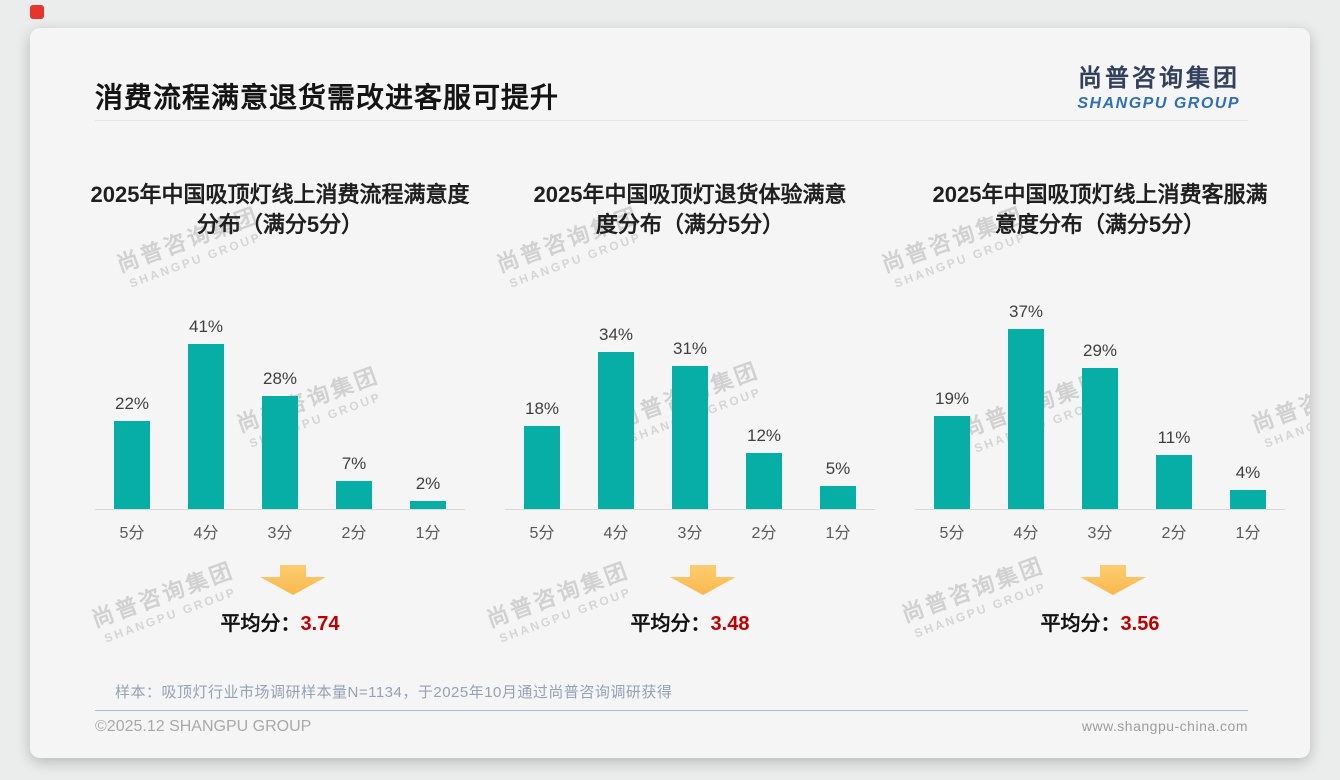  I want to click on bar-cell: 29%, so click(1100, 425).